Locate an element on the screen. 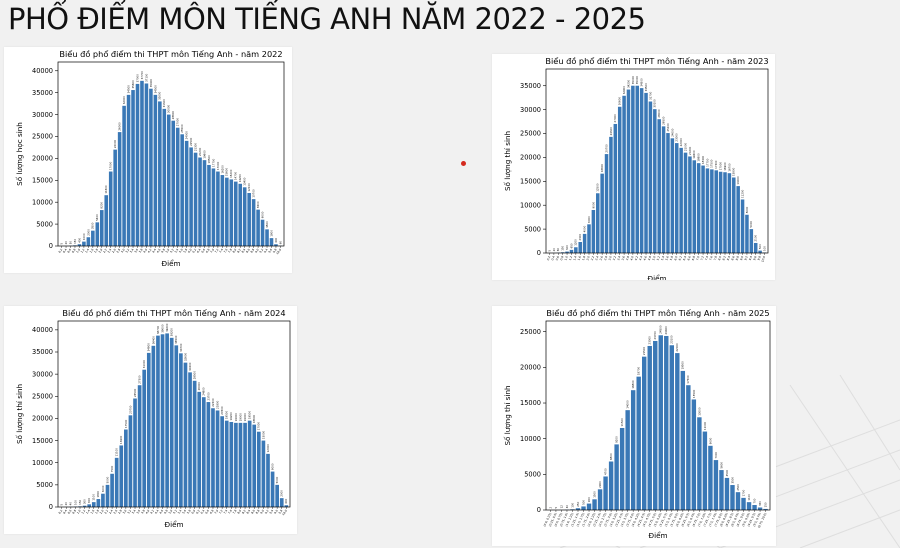 The height and width of the screenshot is (548, 900). bar-value-label: 24800 is located at coordinates (204, 391).